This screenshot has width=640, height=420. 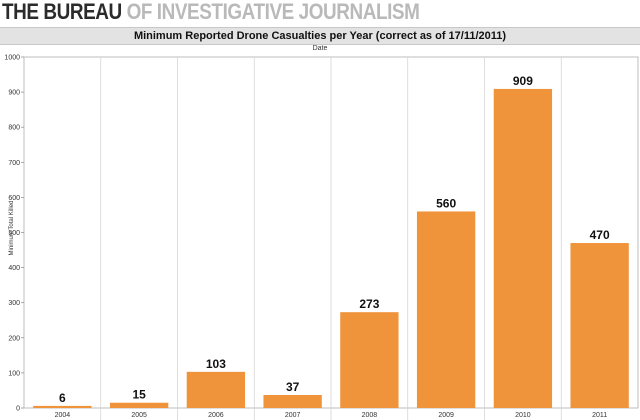 I want to click on y-tick-label: 800, so click(x=14, y=128).